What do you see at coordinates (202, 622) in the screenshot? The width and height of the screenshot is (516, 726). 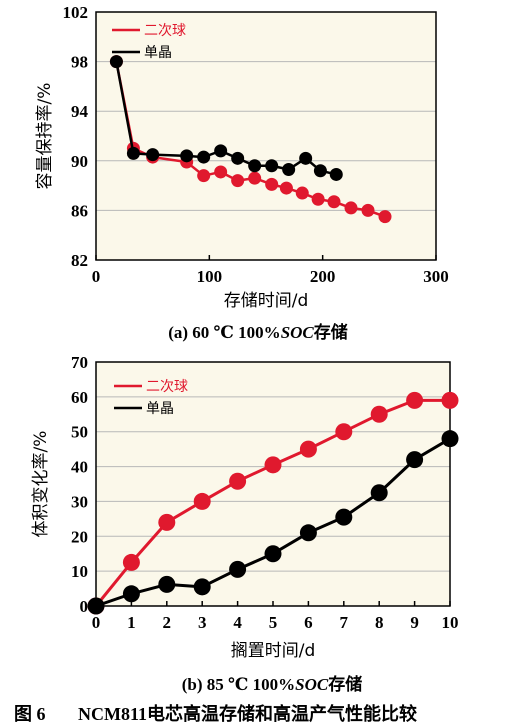 I see `chart-b-xtick-label: 3` at bounding box center [202, 622].